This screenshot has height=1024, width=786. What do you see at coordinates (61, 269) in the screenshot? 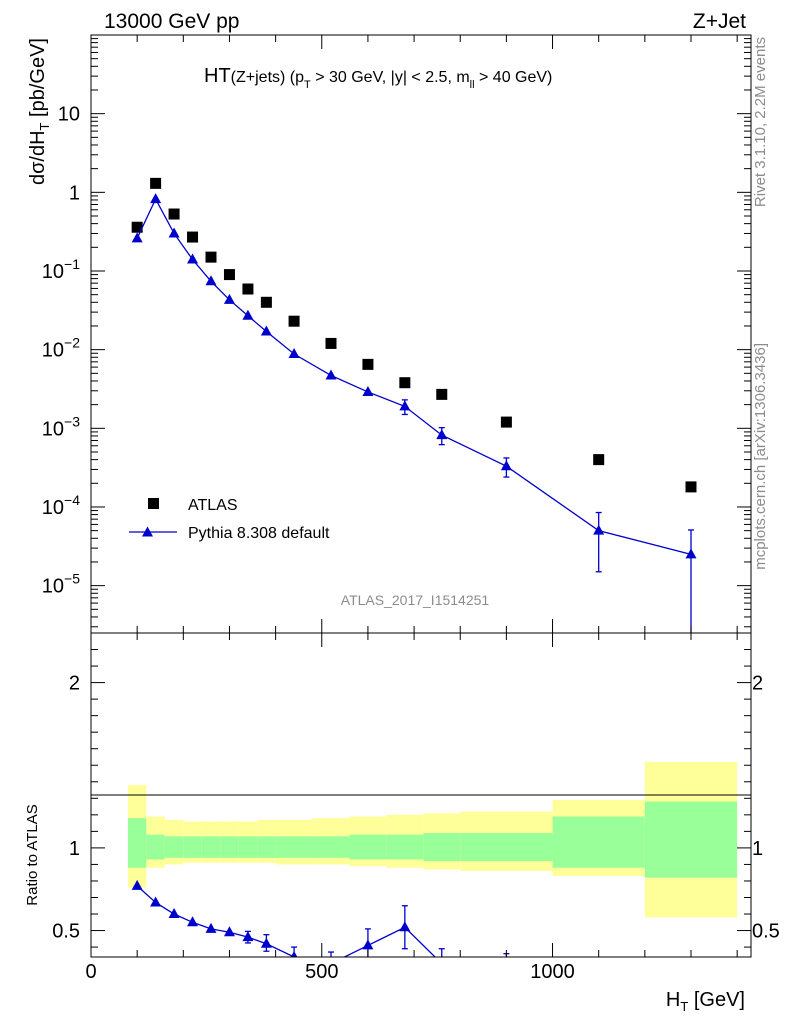
I see `main-y-tick-label: 10⁻¹` at bounding box center [61, 269].